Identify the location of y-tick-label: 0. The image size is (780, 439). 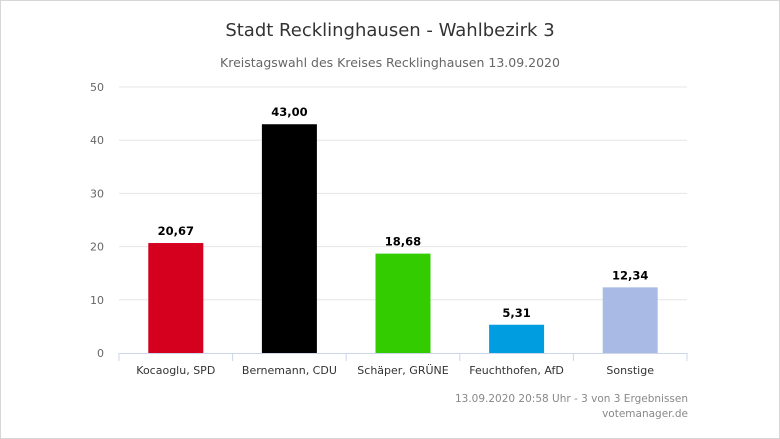
(100, 353).